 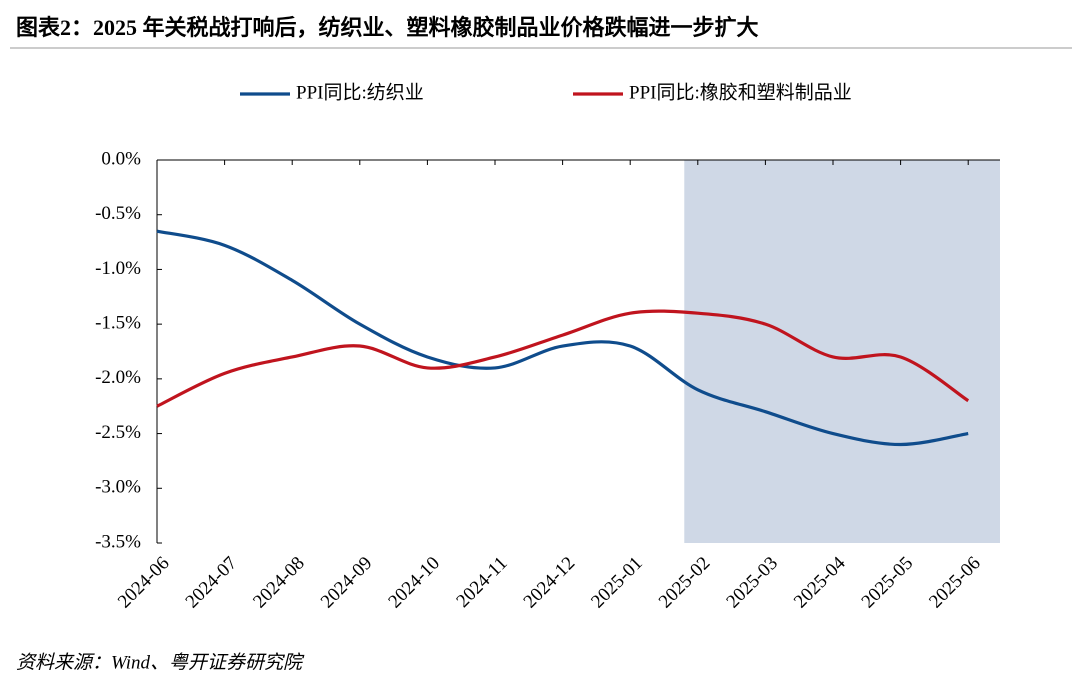 What do you see at coordinates (121, 158) in the screenshot?
I see `y-tick-label: 0.0%` at bounding box center [121, 158].